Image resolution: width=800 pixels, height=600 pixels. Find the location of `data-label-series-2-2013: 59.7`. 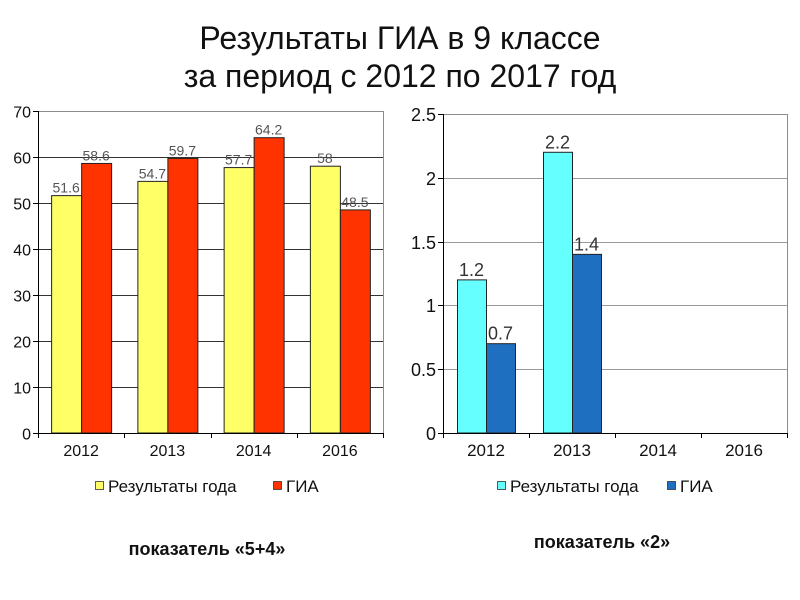

data-label-series-2-2013: 59.7 is located at coordinates (182, 150).